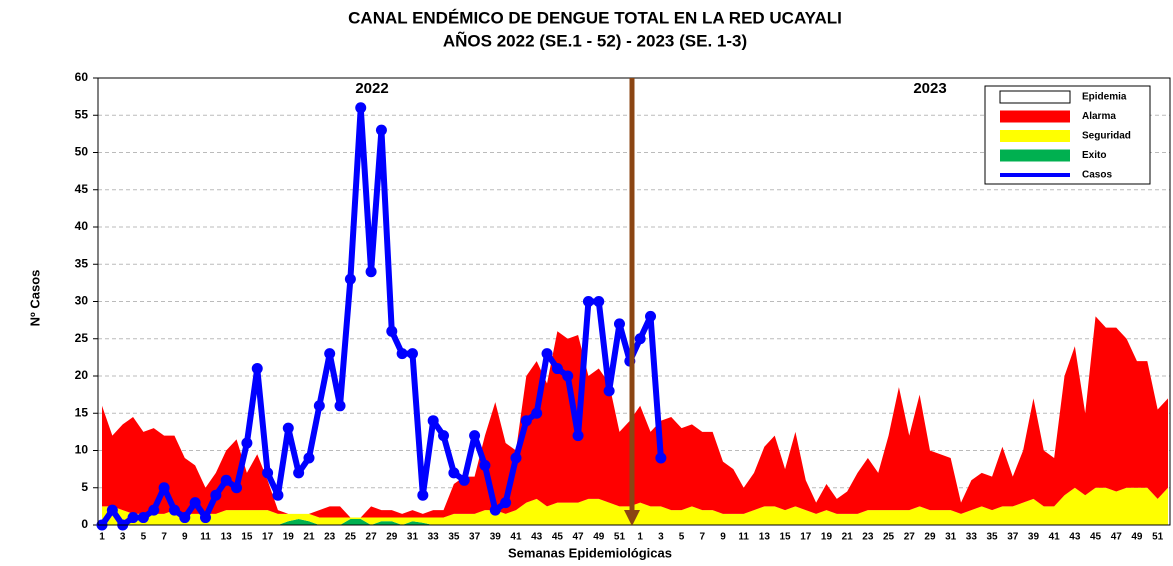 This screenshot has width=1173, height=566. I want to click on y-tick-label: 40, so click(82, 226).